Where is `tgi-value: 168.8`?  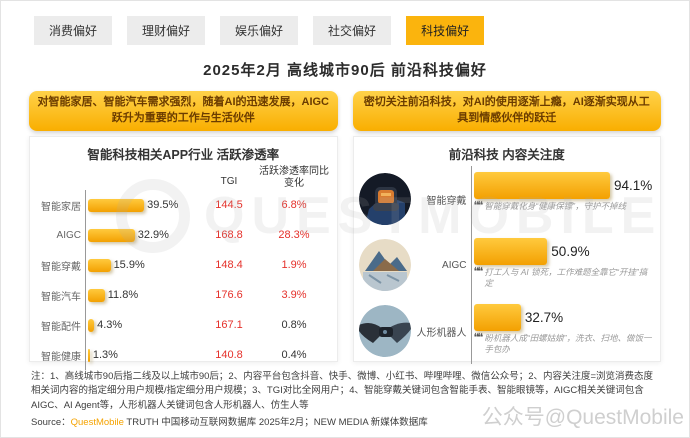 tgi-value: 168.8 is located at coordinates (229, 235).